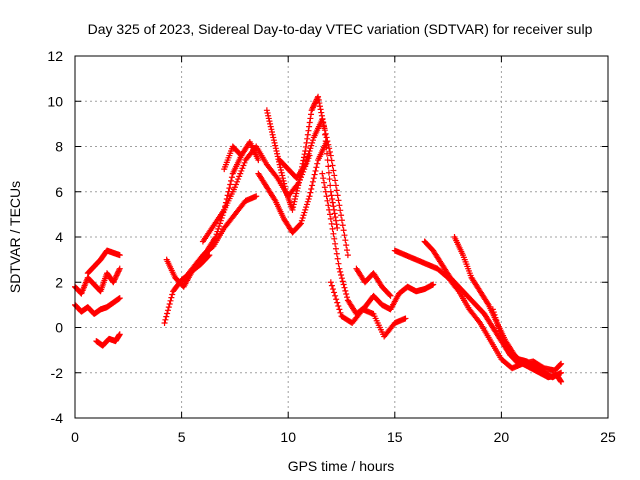  Describe the element at coordinates (55, 56) in the screenshot. I see `y-tick-label: 12` at that location.